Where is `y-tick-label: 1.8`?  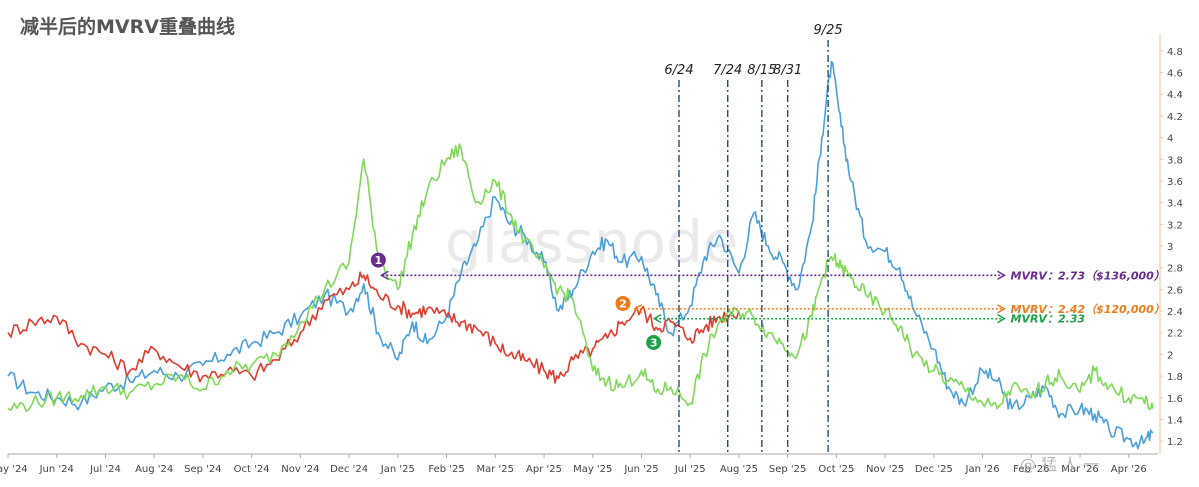 y-tick-label: 1.8 is located at coordinates (1175, 377).